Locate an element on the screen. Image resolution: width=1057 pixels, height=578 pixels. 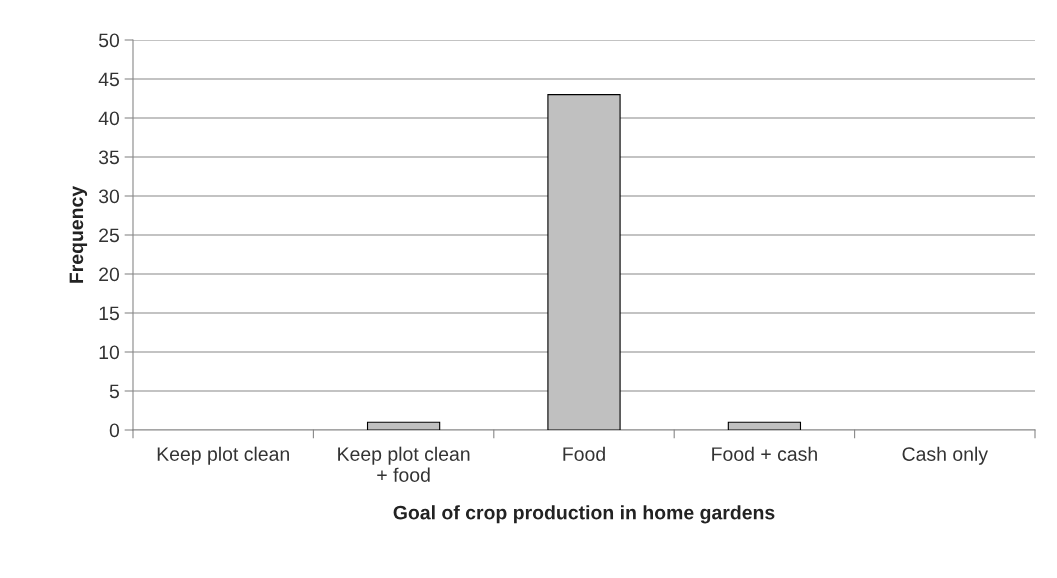
y-axis-title: Frequency is located at coordinates (78, 234).